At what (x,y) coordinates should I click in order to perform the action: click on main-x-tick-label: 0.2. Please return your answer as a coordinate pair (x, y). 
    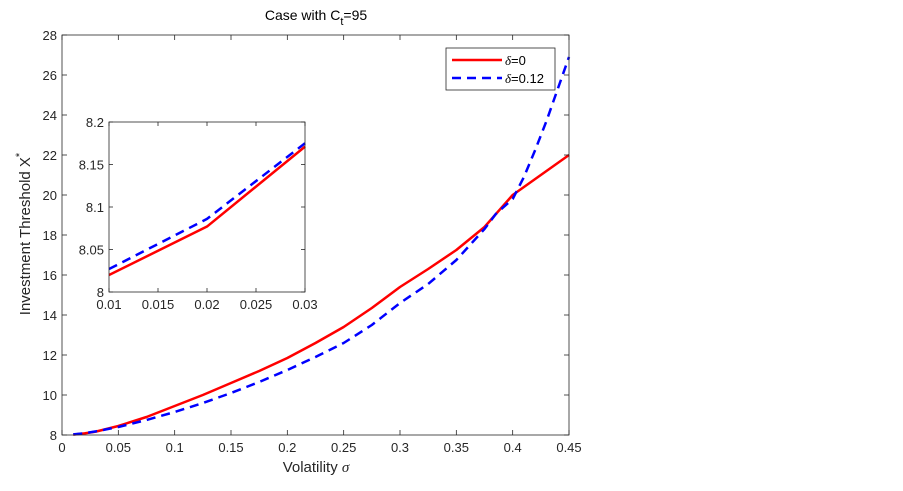
    Looking at the image, I should click on (287, 447).